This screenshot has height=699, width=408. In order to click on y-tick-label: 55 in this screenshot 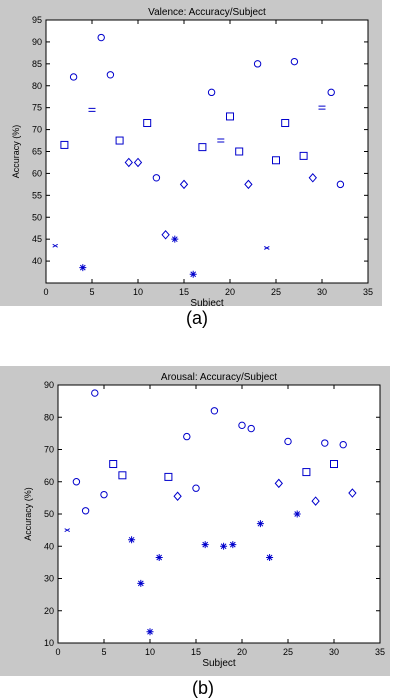, I will do `click(37, 195)`.